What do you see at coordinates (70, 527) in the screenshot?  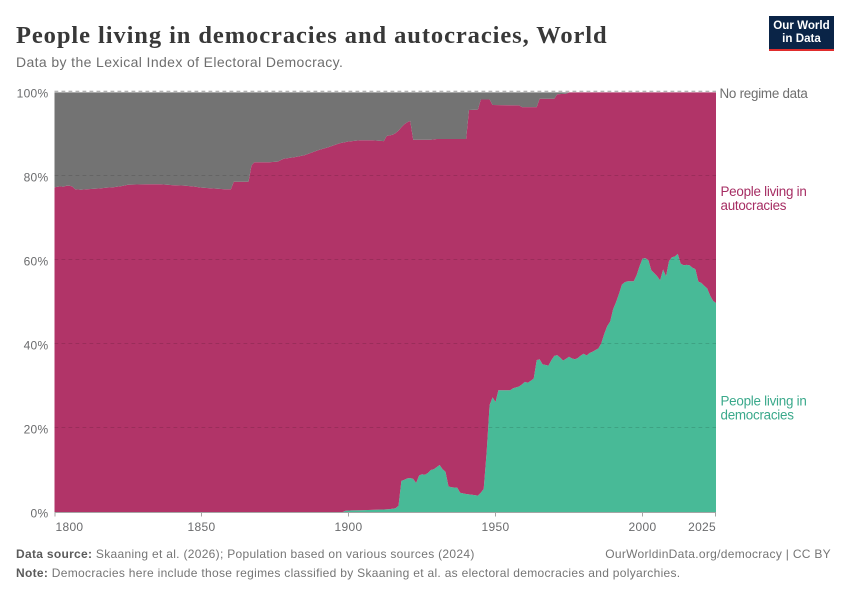 I see `svg-text: 1800` at bounding box center [70, 527].